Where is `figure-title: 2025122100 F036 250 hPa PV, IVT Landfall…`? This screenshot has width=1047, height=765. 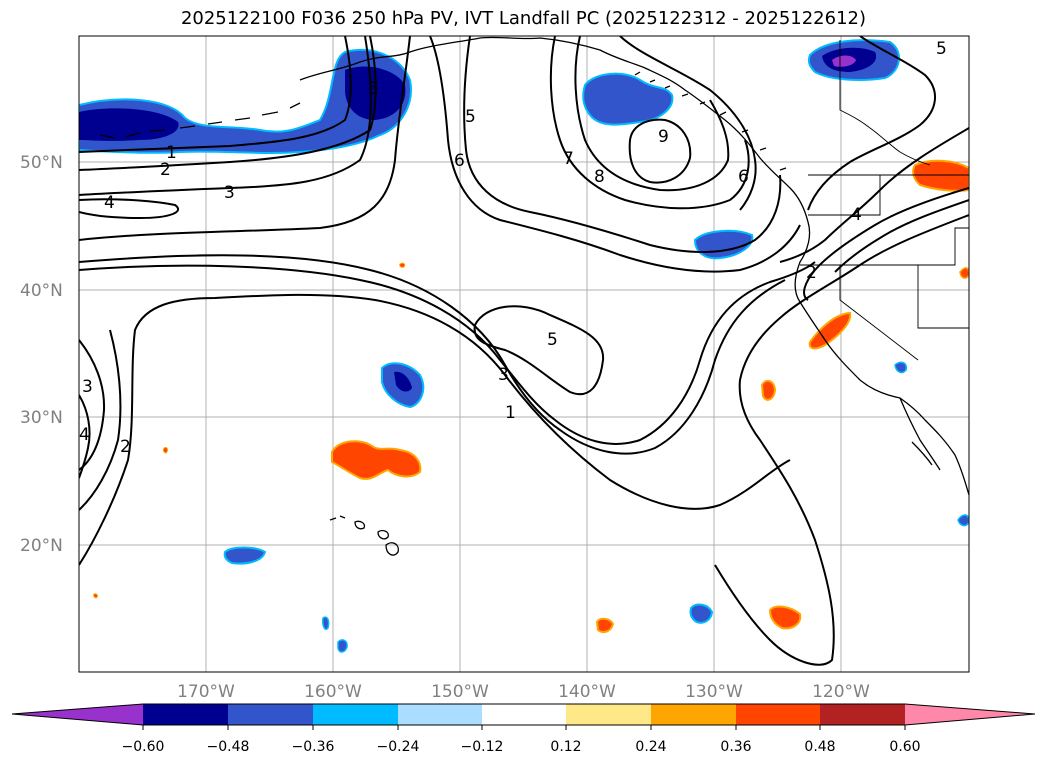
figure-title: 2025122100 F036 250 hPa PV, IVT Landfall… is located at coordinates (523, 18).